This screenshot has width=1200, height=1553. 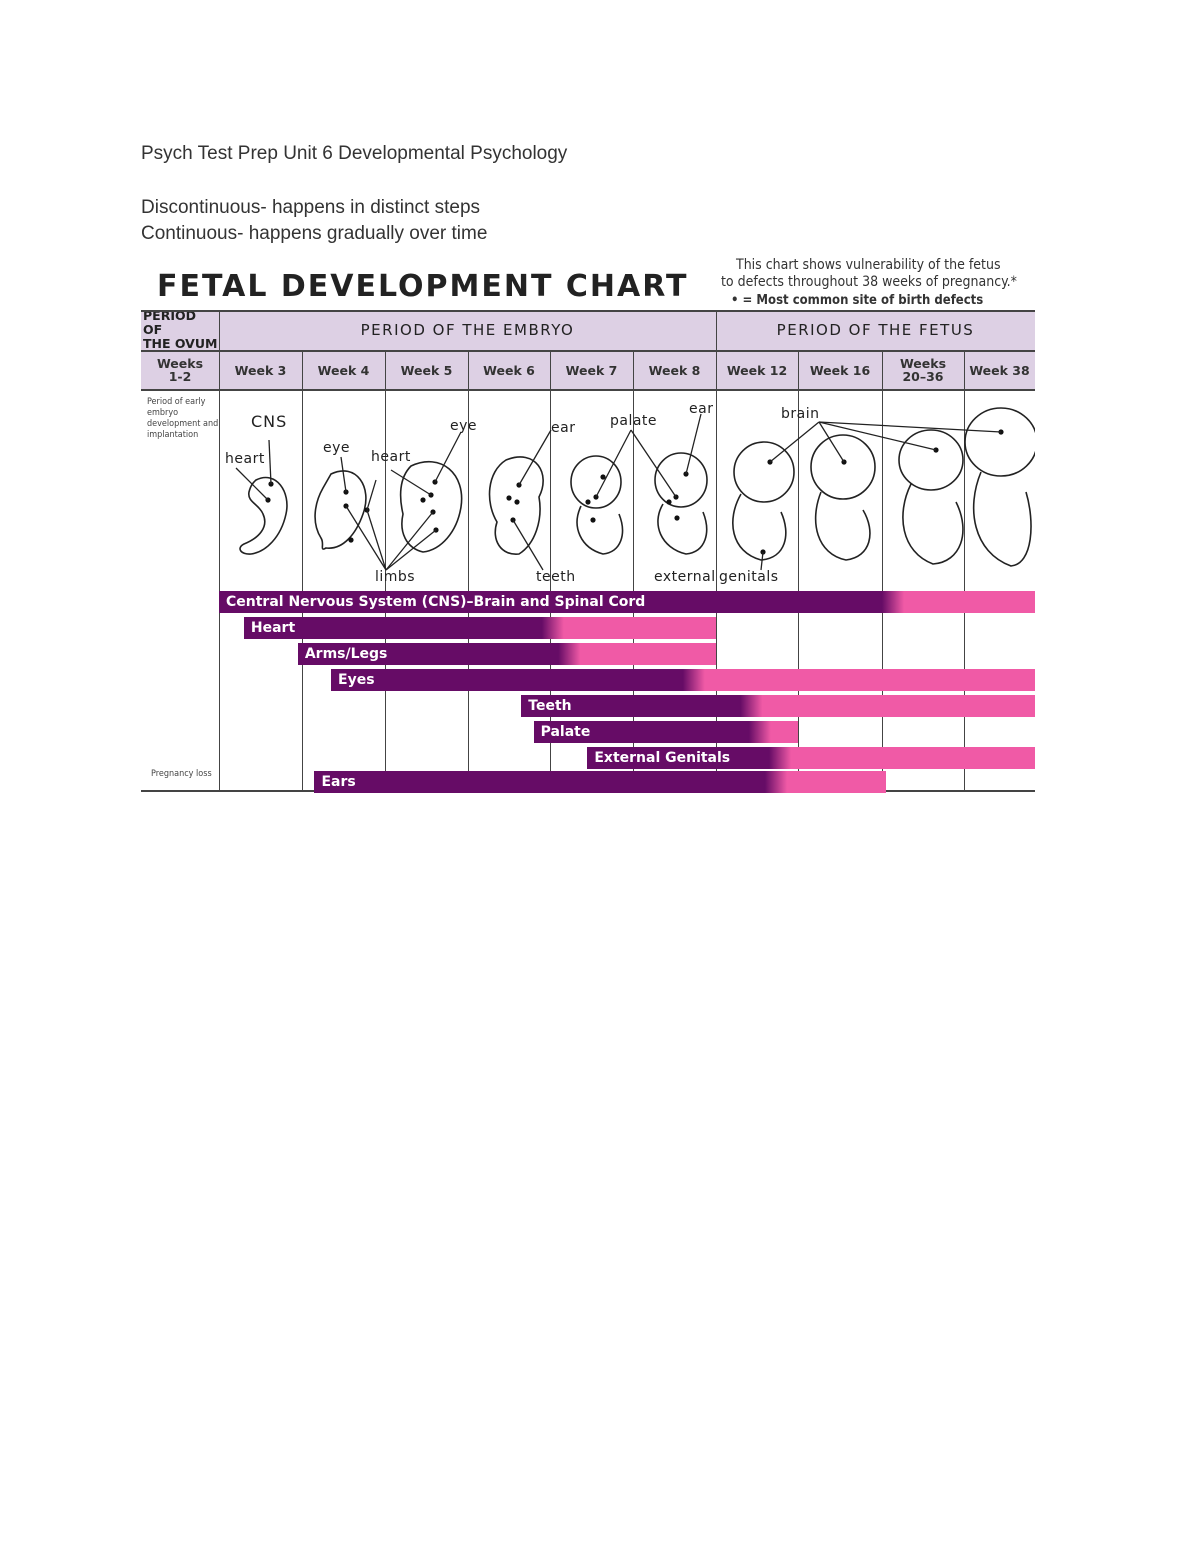 I want to click on week-header-row, so click(x=588, y=370).